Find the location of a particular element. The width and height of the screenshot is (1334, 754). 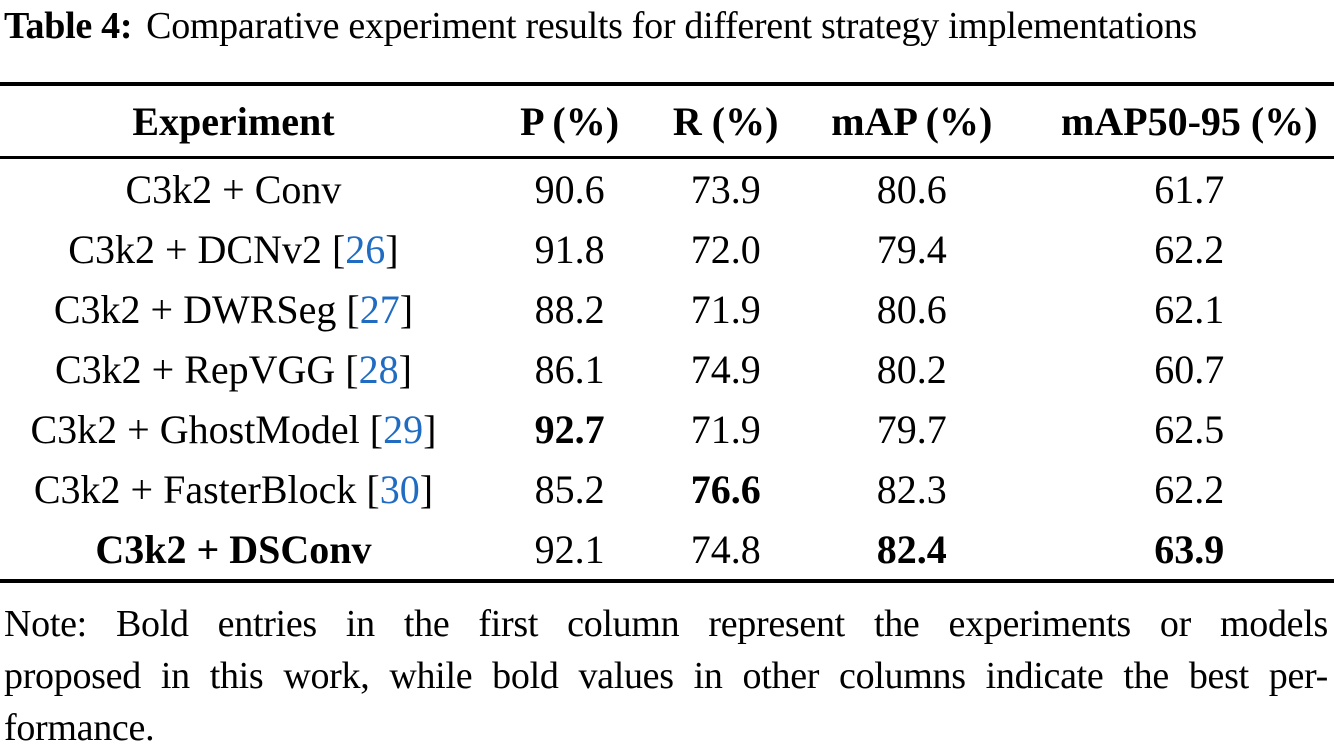

citation-link: 28 is located at coordinates (379, 369).